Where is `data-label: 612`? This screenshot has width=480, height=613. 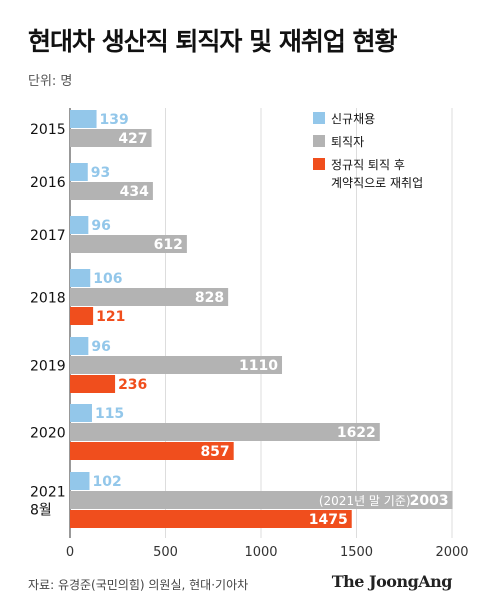 data-label: 612 is located at coordinates (168, 245).